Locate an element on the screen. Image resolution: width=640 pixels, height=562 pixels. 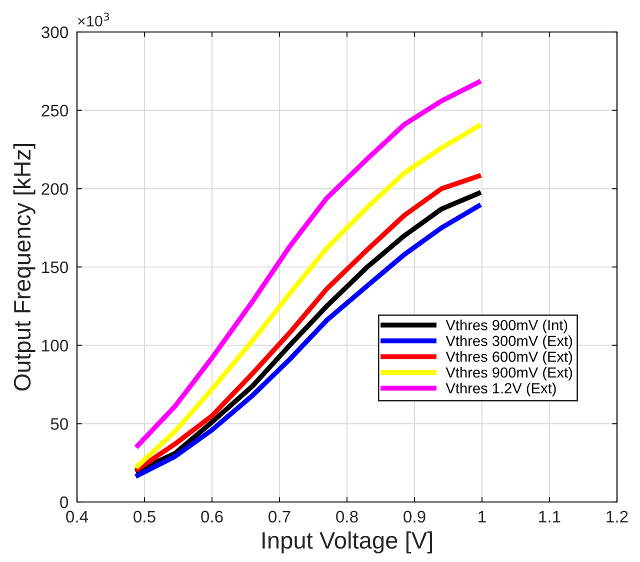
x-tick-label: 1.1 is located at coordinates (549, 516).